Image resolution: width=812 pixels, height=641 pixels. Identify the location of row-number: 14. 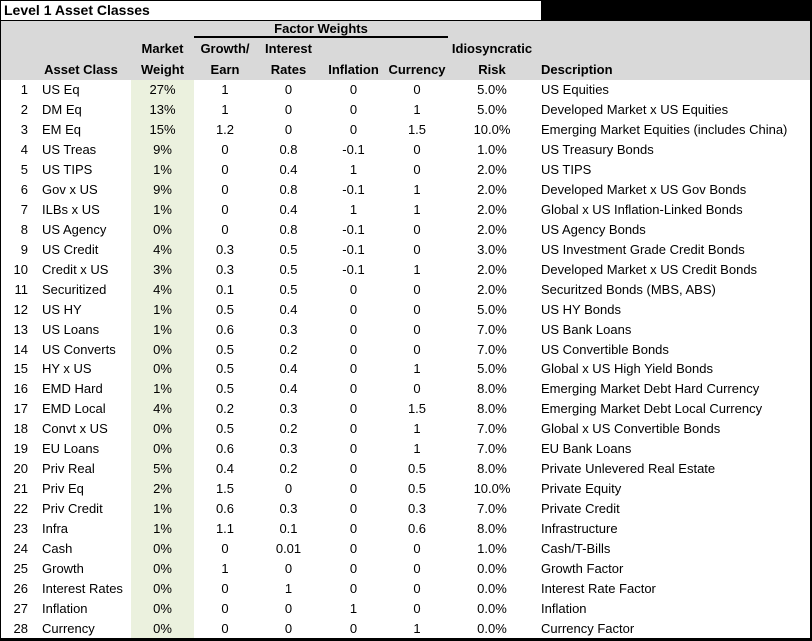
(20, 349).